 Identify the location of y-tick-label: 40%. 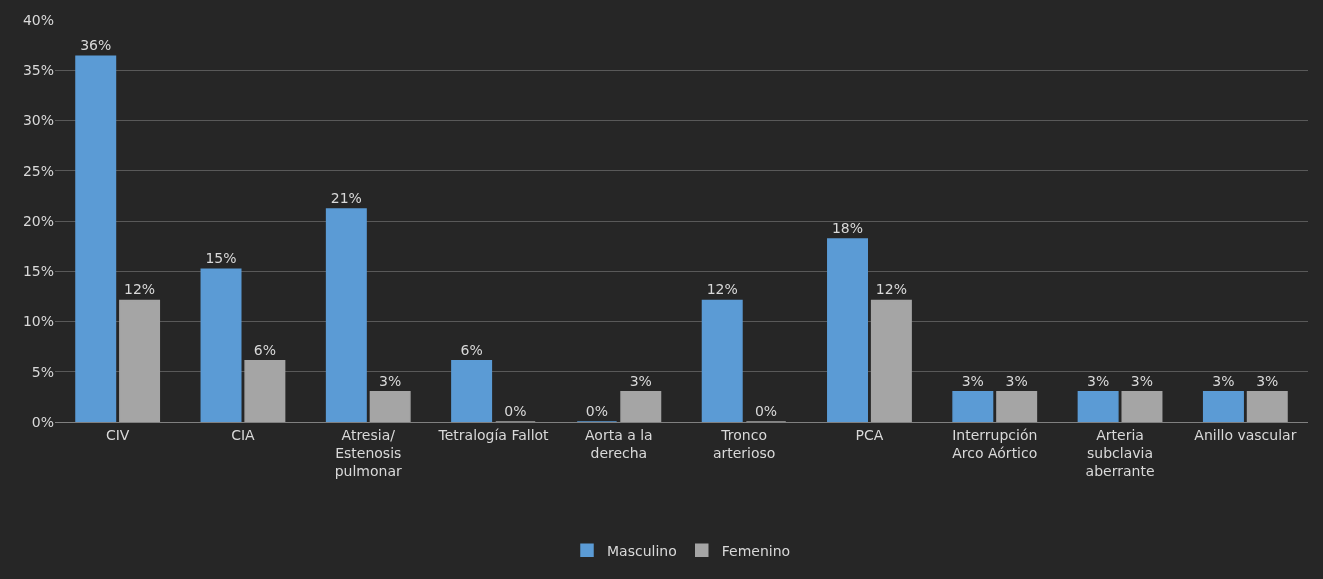
(38, 19).